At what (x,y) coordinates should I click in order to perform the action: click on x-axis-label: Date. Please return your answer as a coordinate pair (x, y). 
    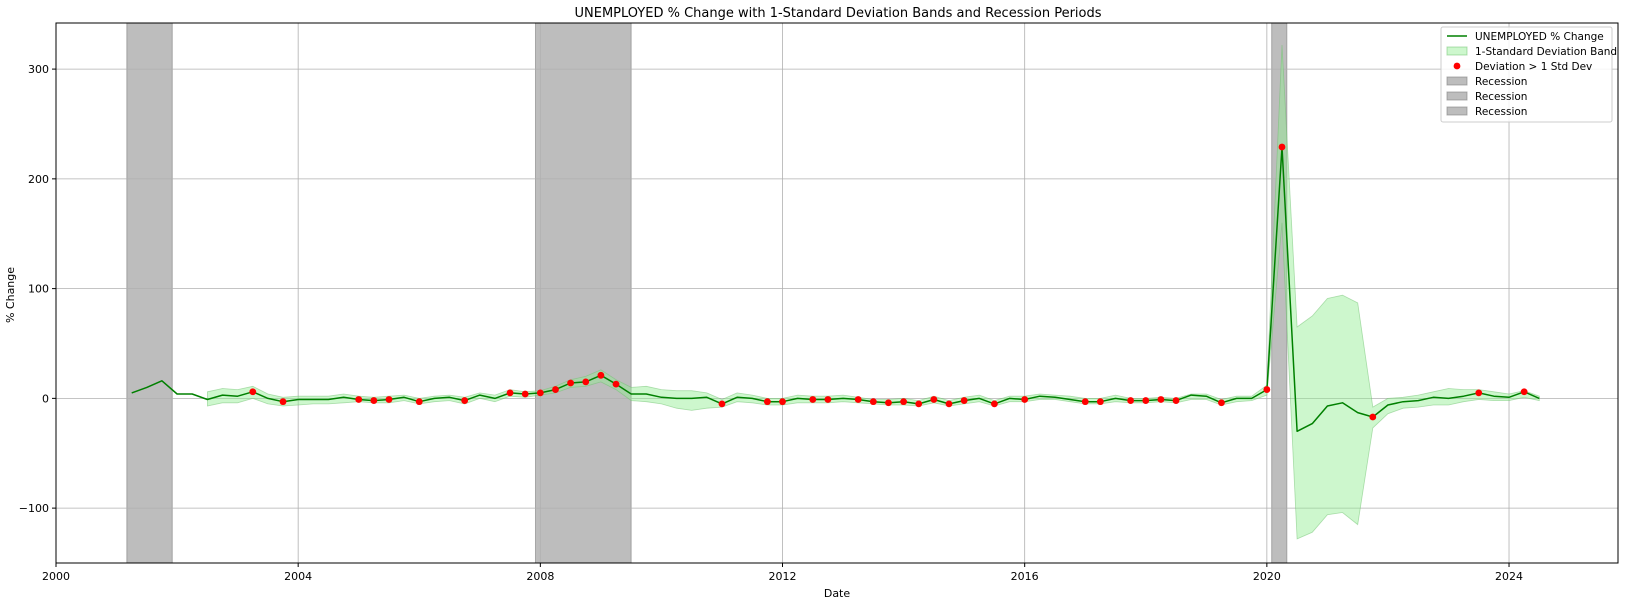
    Looking at the image, I should click on (837, 593).